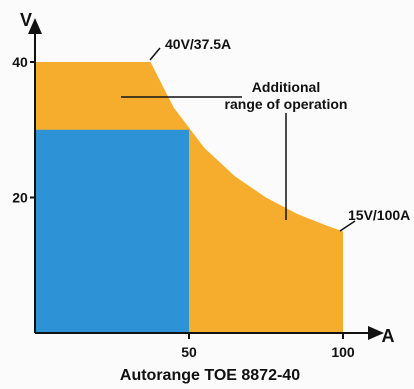 This screenshot has height=389, width=414. Describe the element at coordinates (343, 352) in the screenshot. I see `x-tick-label: 100` at that location.